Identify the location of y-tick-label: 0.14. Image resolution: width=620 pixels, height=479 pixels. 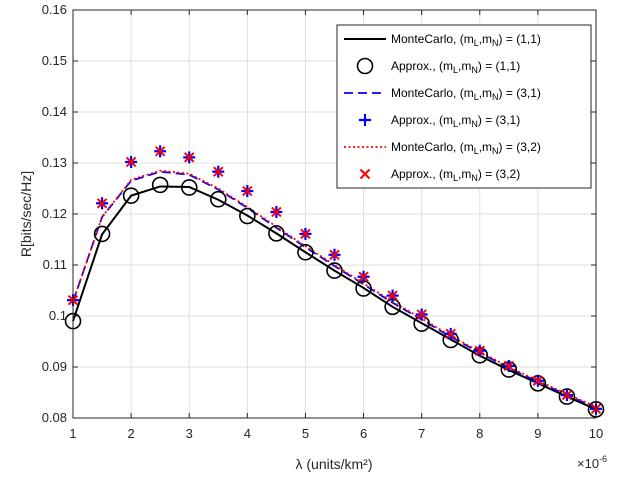
(54, 111).